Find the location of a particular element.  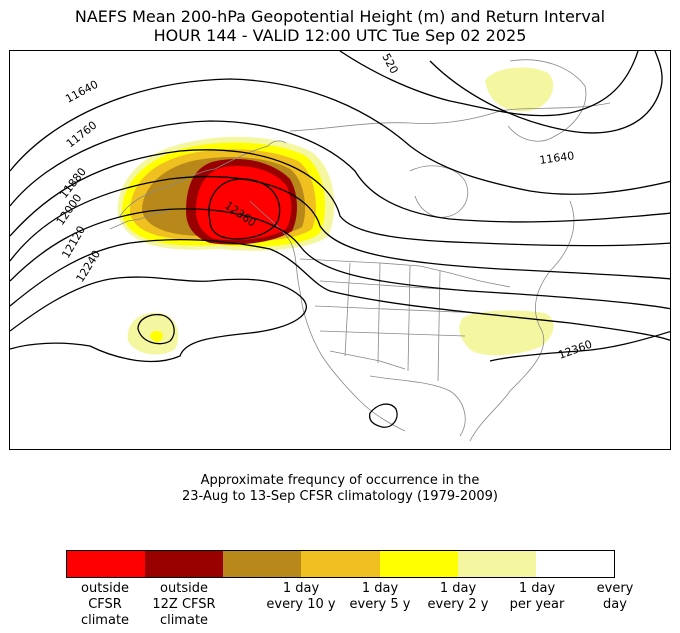

contour-label-12240: 12240 is located at coordinates (89, 266).